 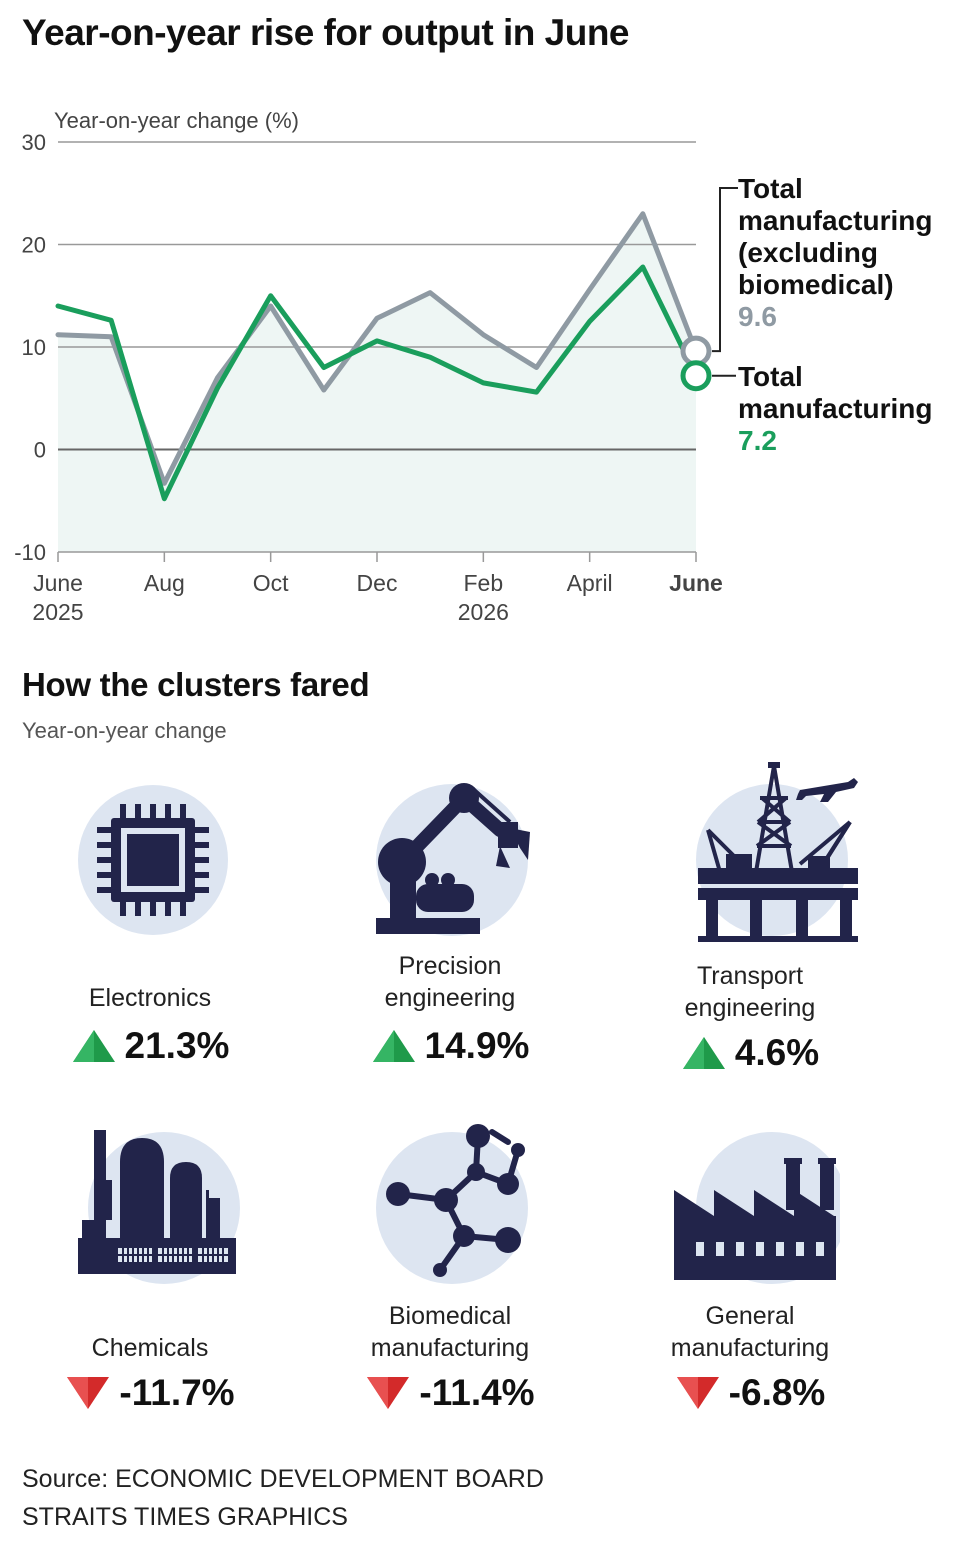 I want to click on series-label: biomedical), so click(x=816, y=284).